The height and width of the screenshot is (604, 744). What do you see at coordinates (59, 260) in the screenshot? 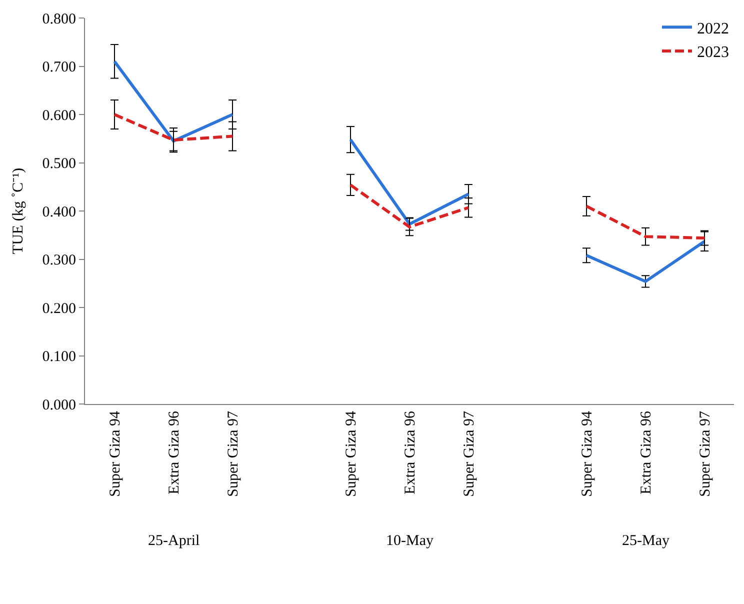
I see `y-tick-label: 0.300` at bounding box center [59, 260].